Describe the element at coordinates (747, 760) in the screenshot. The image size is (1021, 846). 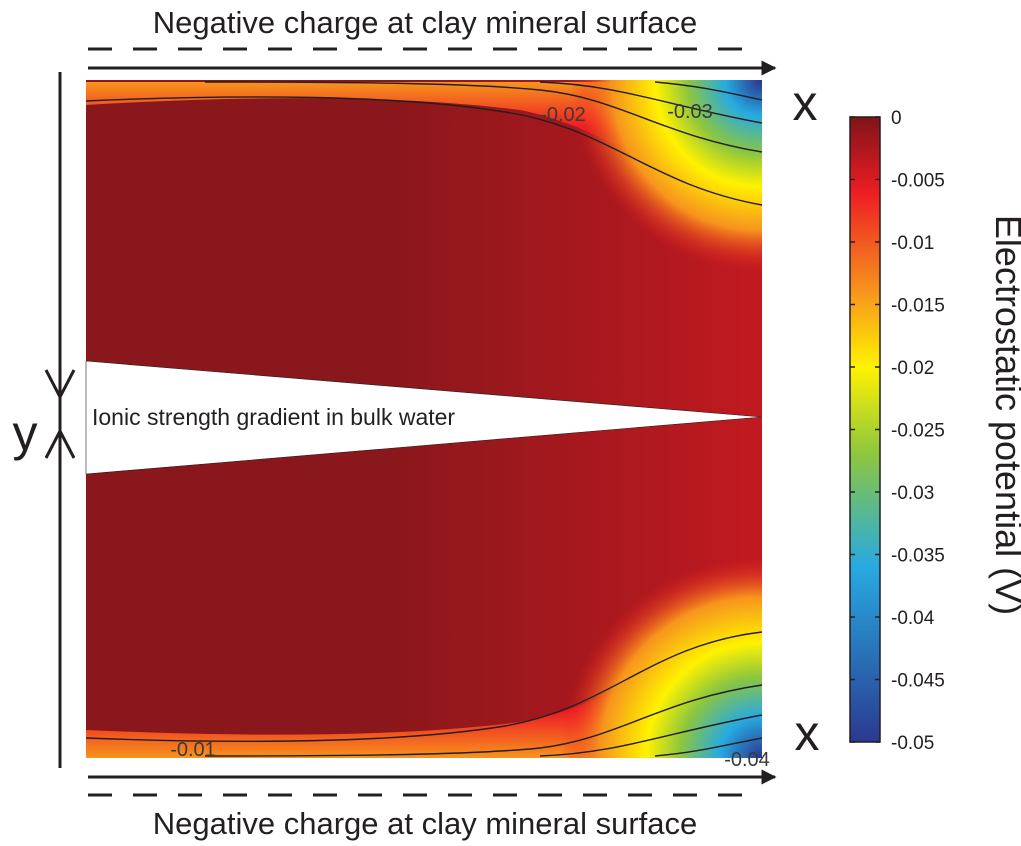
I see `contour-label-bottom-b: -0.04` at that location.